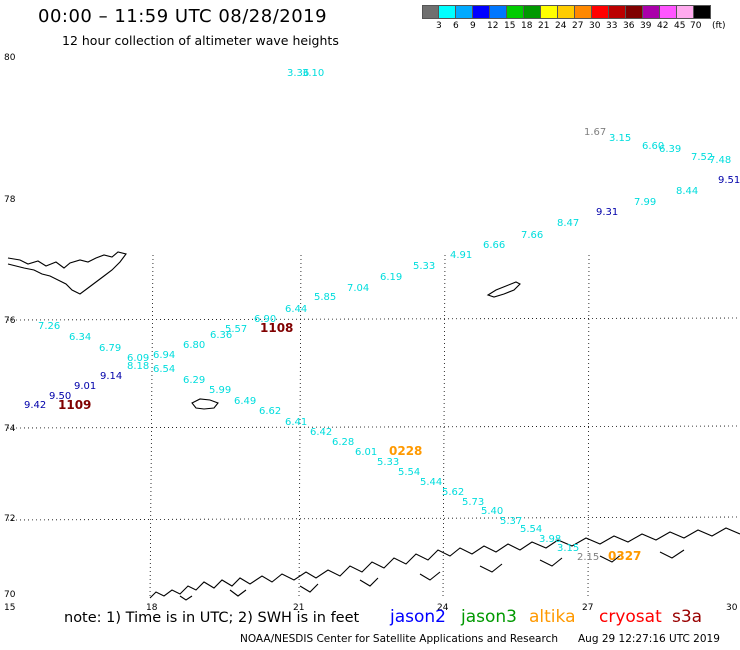  I want to click on scale-label: 12, so click(493, 26).